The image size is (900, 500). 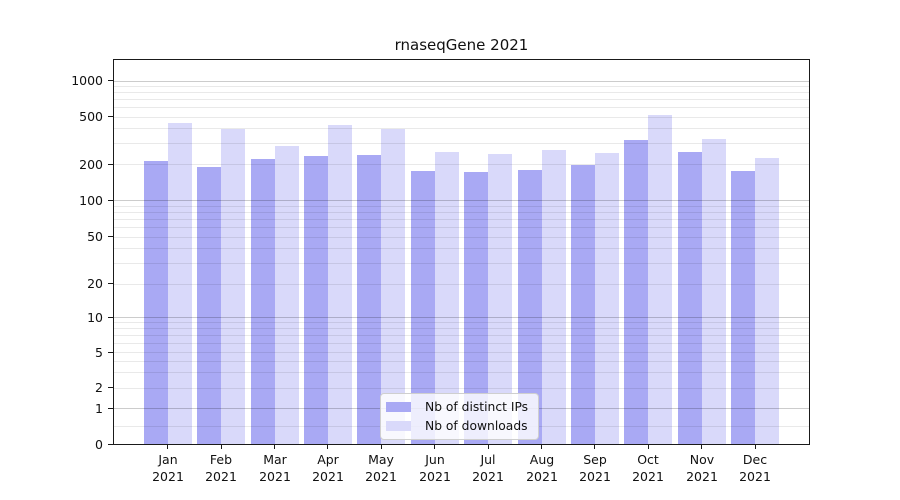 I want to click on y-tick-label: 200, so click(x=91, y=164).